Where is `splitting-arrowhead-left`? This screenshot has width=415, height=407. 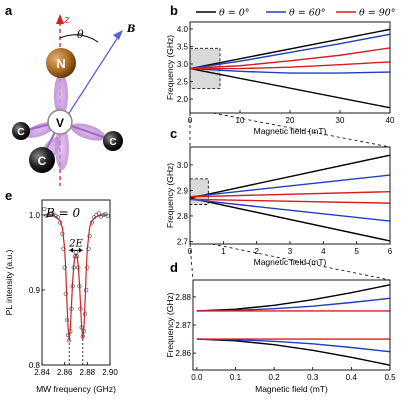
splitting-arrowhead-left is located at coordinates (71, 250).